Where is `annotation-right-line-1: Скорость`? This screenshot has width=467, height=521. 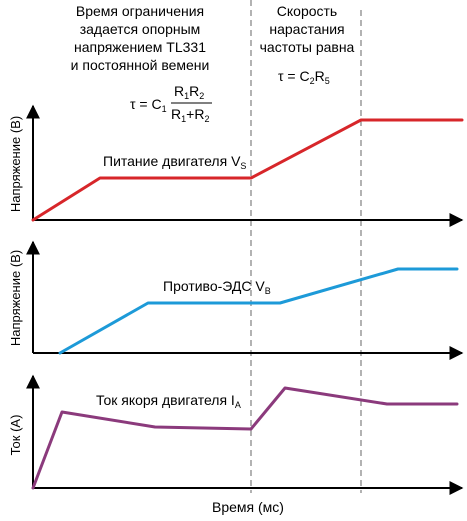 annotation-right-line-1: Скорость is located at coordinates (307, 11).